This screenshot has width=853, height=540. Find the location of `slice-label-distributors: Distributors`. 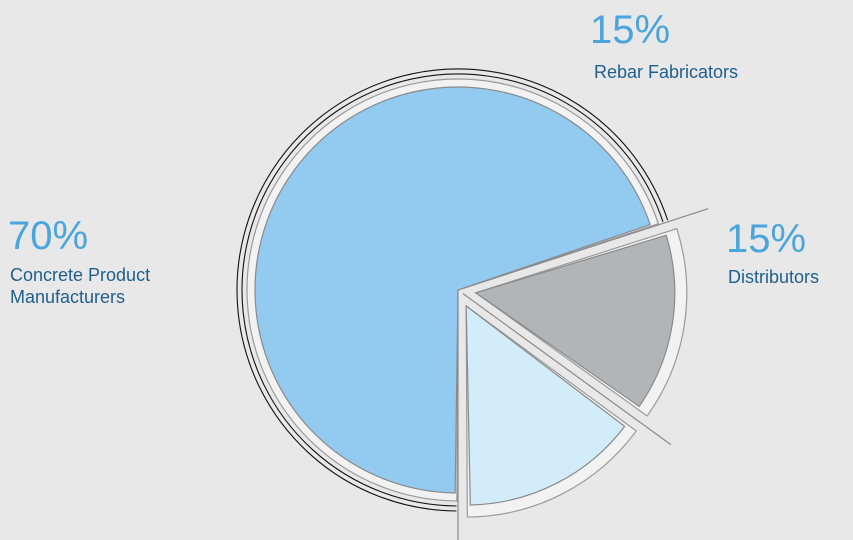

slice-label-distributors: Distributors is located at coordinates (773, 277).